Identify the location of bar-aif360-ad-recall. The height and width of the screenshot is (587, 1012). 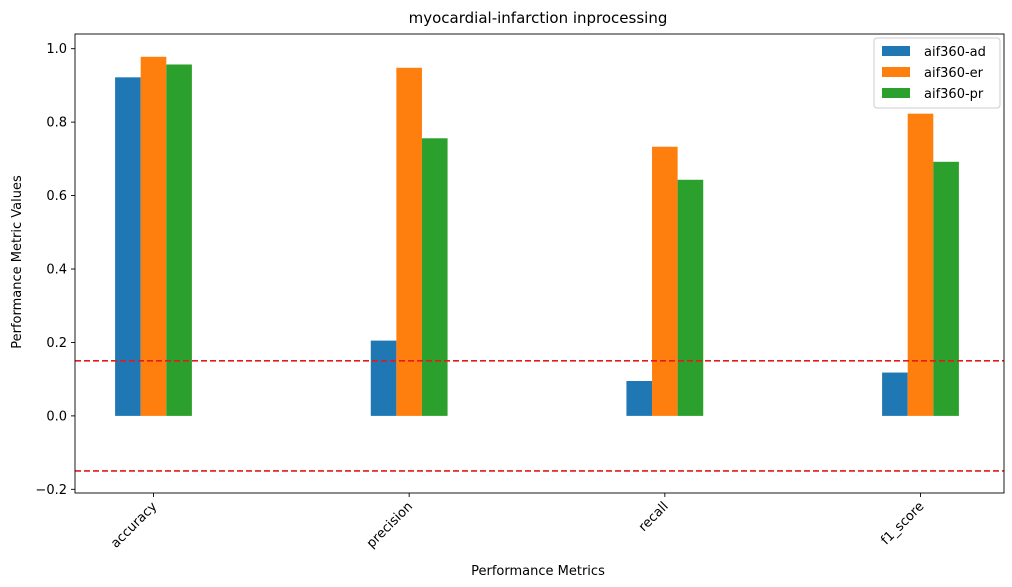
(639, 398).